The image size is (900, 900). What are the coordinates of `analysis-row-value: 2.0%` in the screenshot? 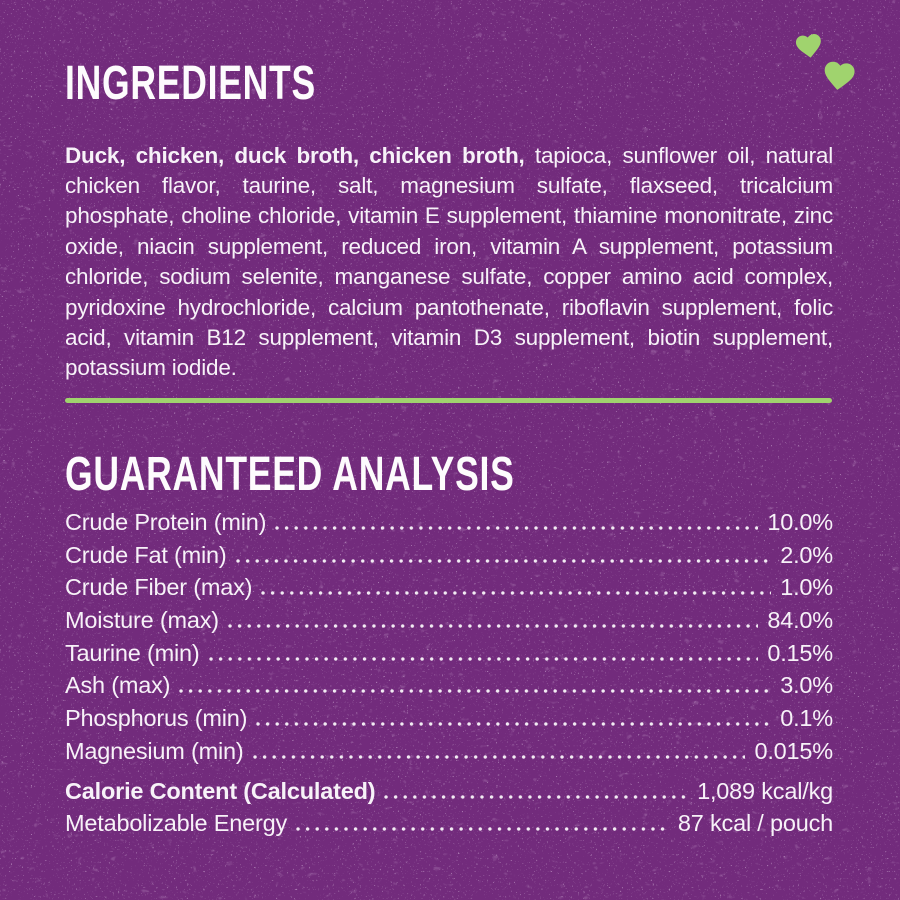 It's located at (806, 554).